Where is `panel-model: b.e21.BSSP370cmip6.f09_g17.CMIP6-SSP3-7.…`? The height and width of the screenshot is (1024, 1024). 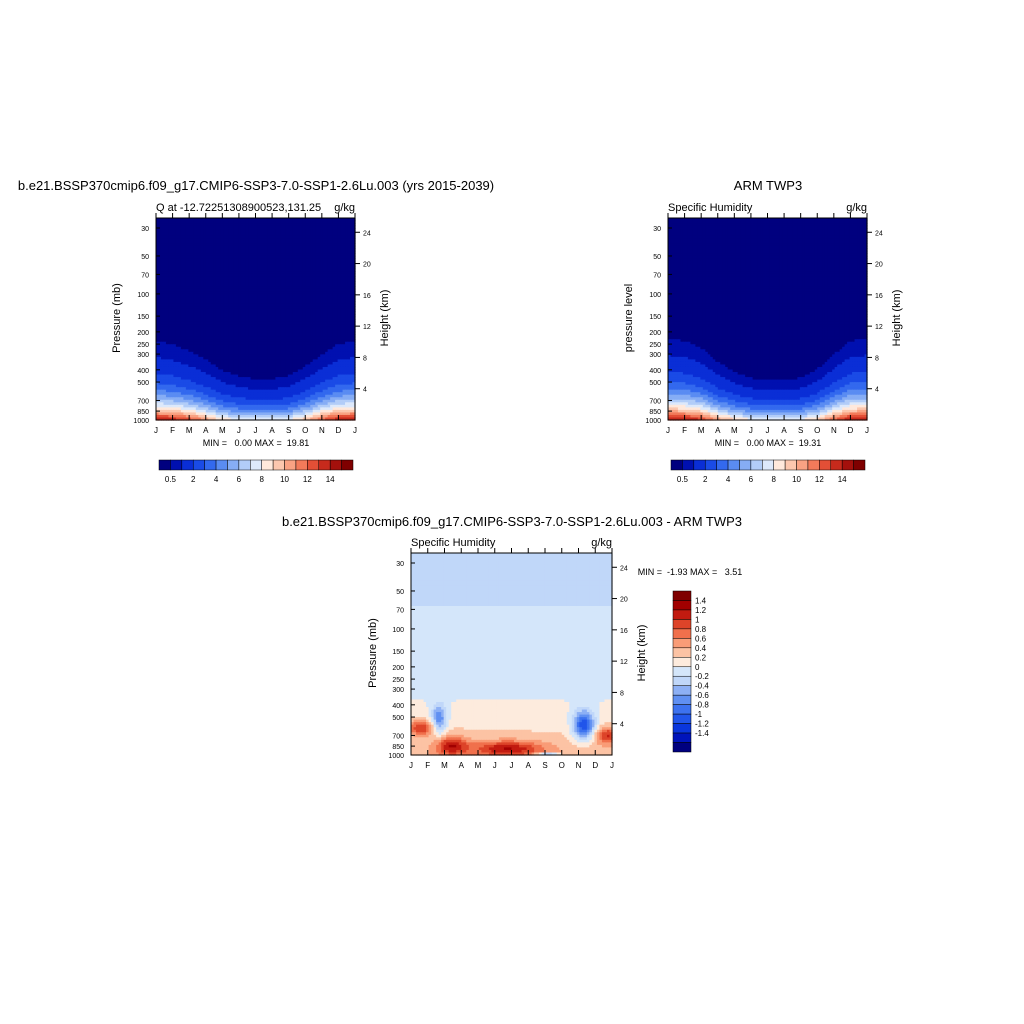
panel-model: b.e21.BSSP370cmip6.f09_g17.CMIP6-SSP3-7.… is located at coordinates (256, 331).